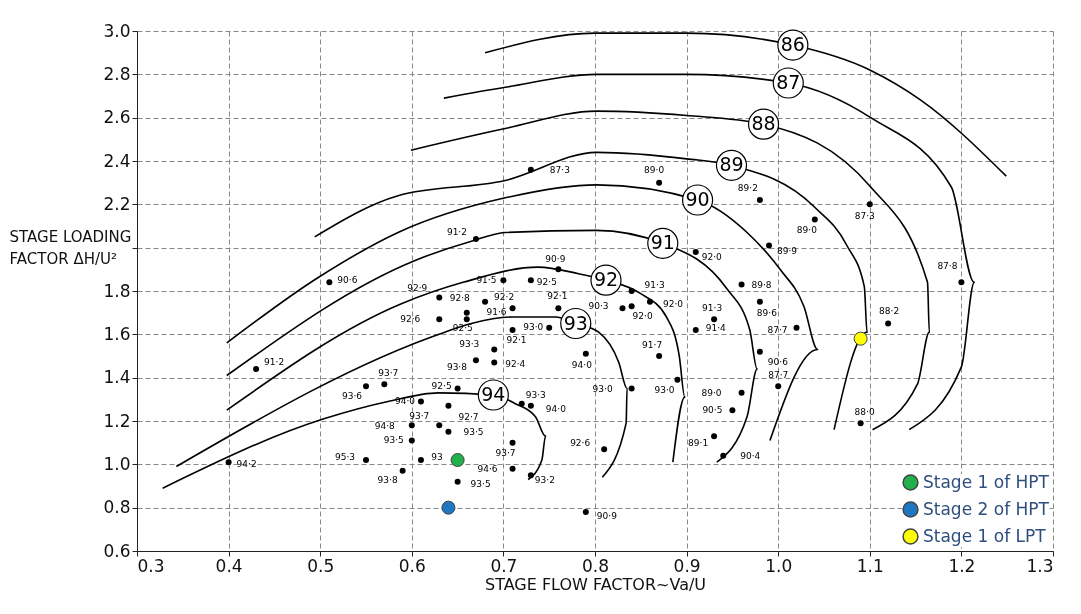  I want to click on x-tick-label: 1.1, so click(870, 565).